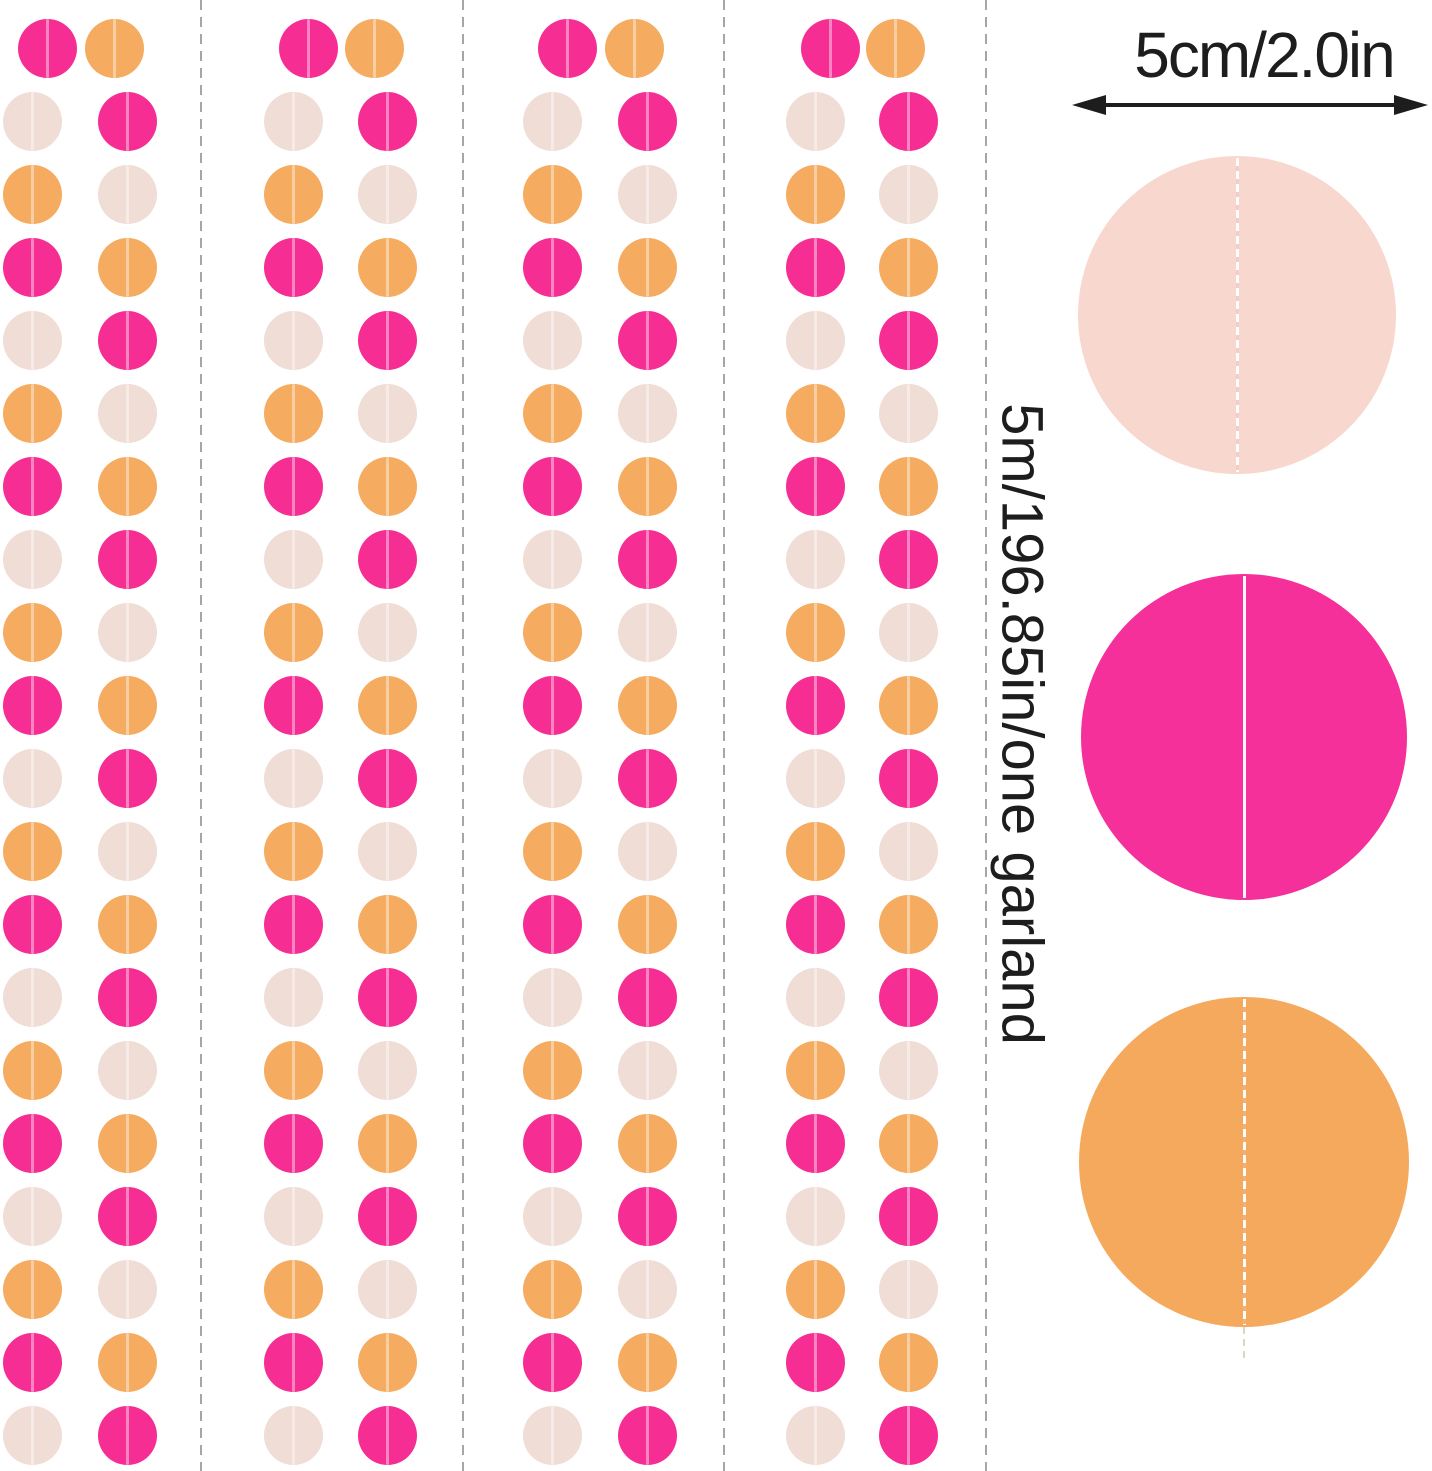 The image size is (1432, 1471). I want to click on pink-sample-circle, so click(1244, 737).